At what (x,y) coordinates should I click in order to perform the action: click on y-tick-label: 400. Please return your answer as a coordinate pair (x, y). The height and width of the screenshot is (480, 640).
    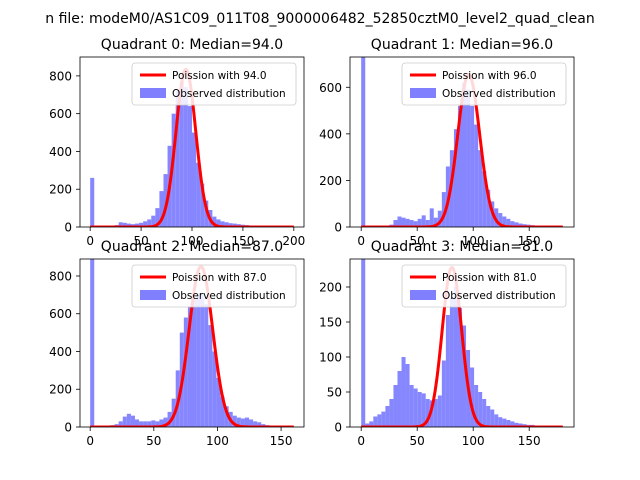
    Looking at the image, I should click on (60, 152).